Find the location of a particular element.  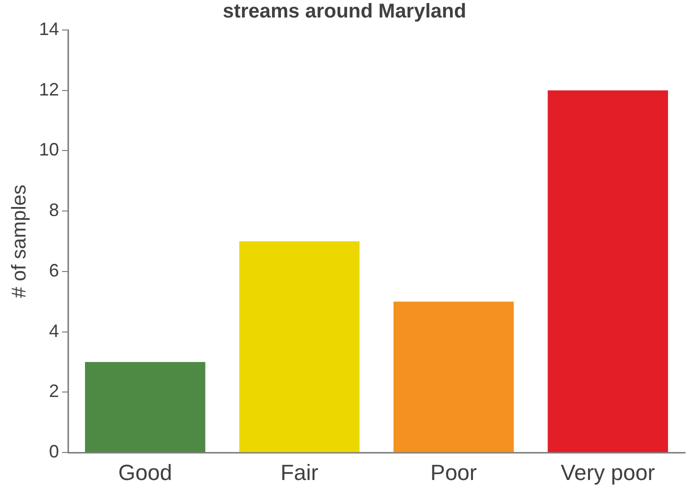

x-tick-label: Fair is located at coordinates (299, 472).